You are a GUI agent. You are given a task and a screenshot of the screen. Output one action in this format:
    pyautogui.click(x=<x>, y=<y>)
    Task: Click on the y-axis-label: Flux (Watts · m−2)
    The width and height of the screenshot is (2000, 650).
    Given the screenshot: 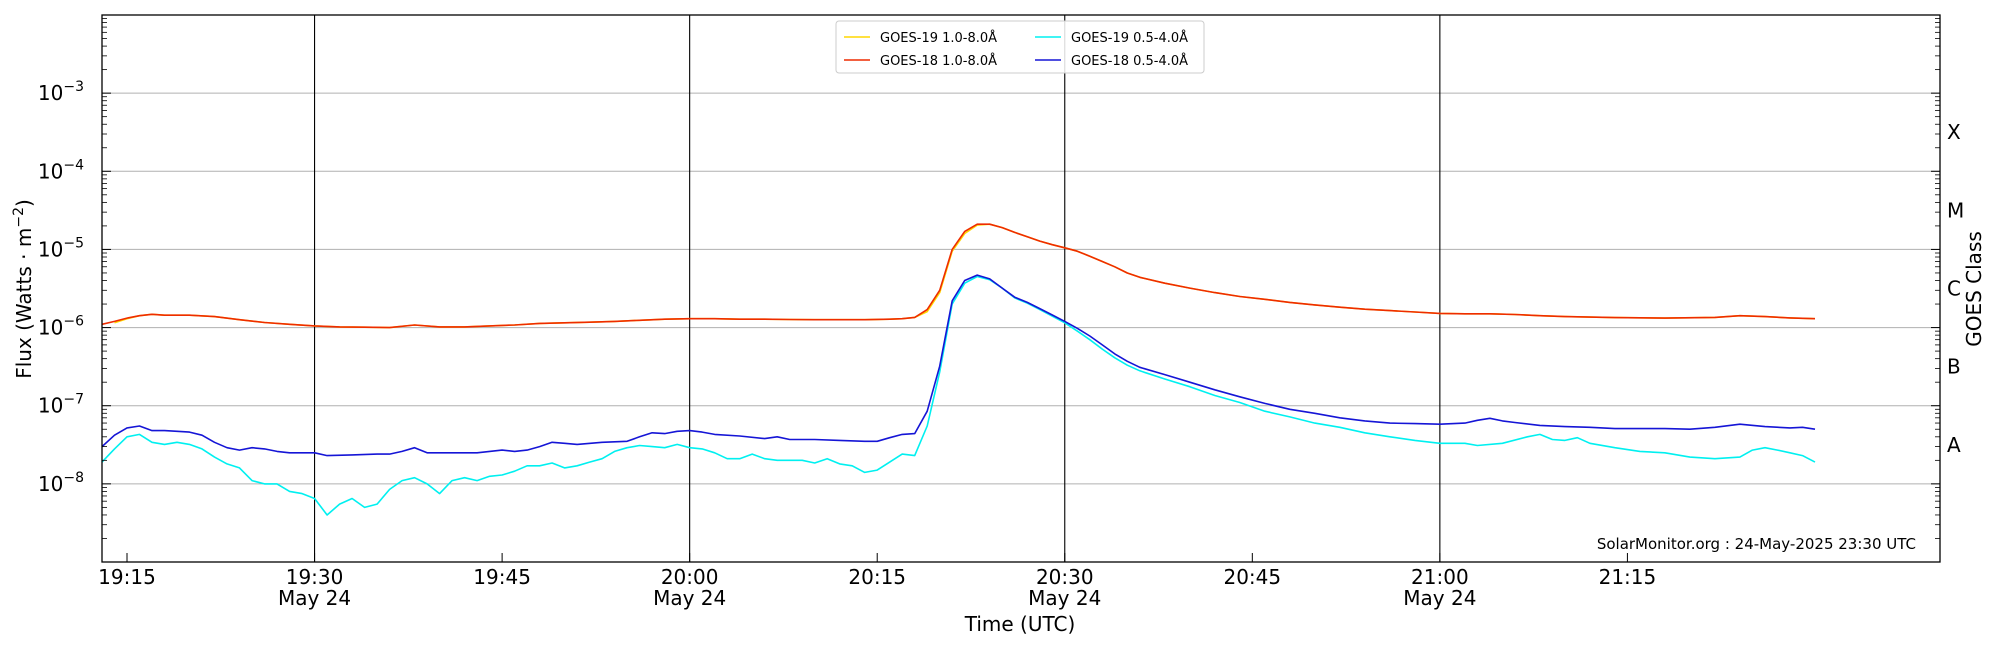 What is the action you would take?
    pyautogui.click(x=23, y=289)
    